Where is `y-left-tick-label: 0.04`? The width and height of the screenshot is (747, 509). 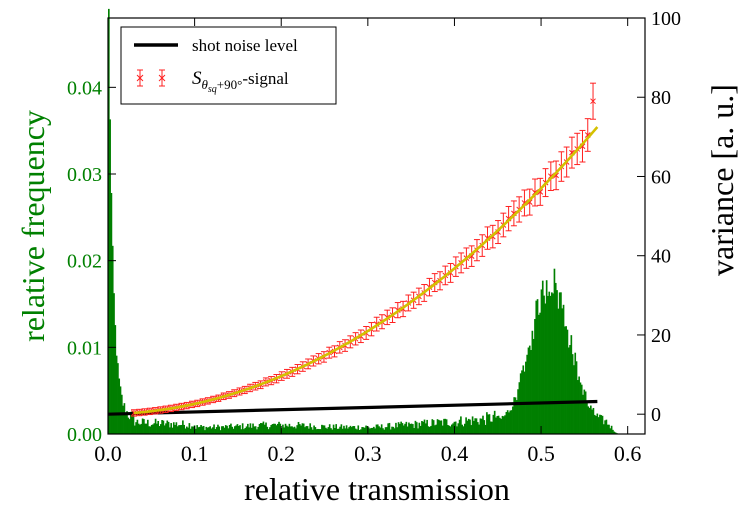 y-left-tick-label: 0.04 is located at coordinates (84, 88).